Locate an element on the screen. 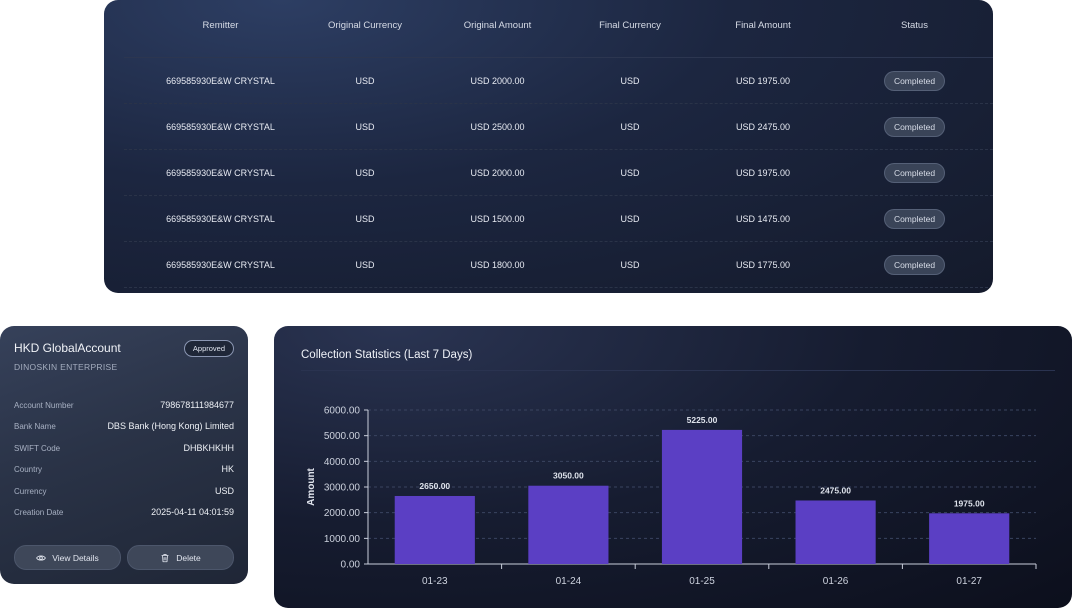 This screenshot has width=1072, height=608. bar-value-label: 2475.00 is located at coordinates (835, 490).